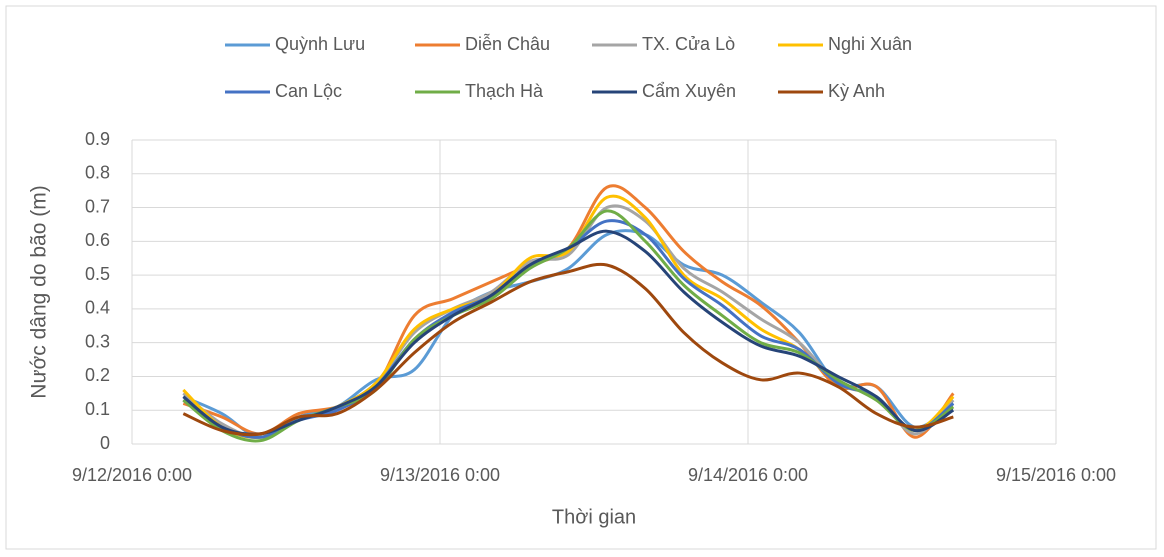  What do you see at coordinates (689, 91) in the screenshot?
I see `legend-label: Cẩm Xuyên` at bounding box center [689, 91].